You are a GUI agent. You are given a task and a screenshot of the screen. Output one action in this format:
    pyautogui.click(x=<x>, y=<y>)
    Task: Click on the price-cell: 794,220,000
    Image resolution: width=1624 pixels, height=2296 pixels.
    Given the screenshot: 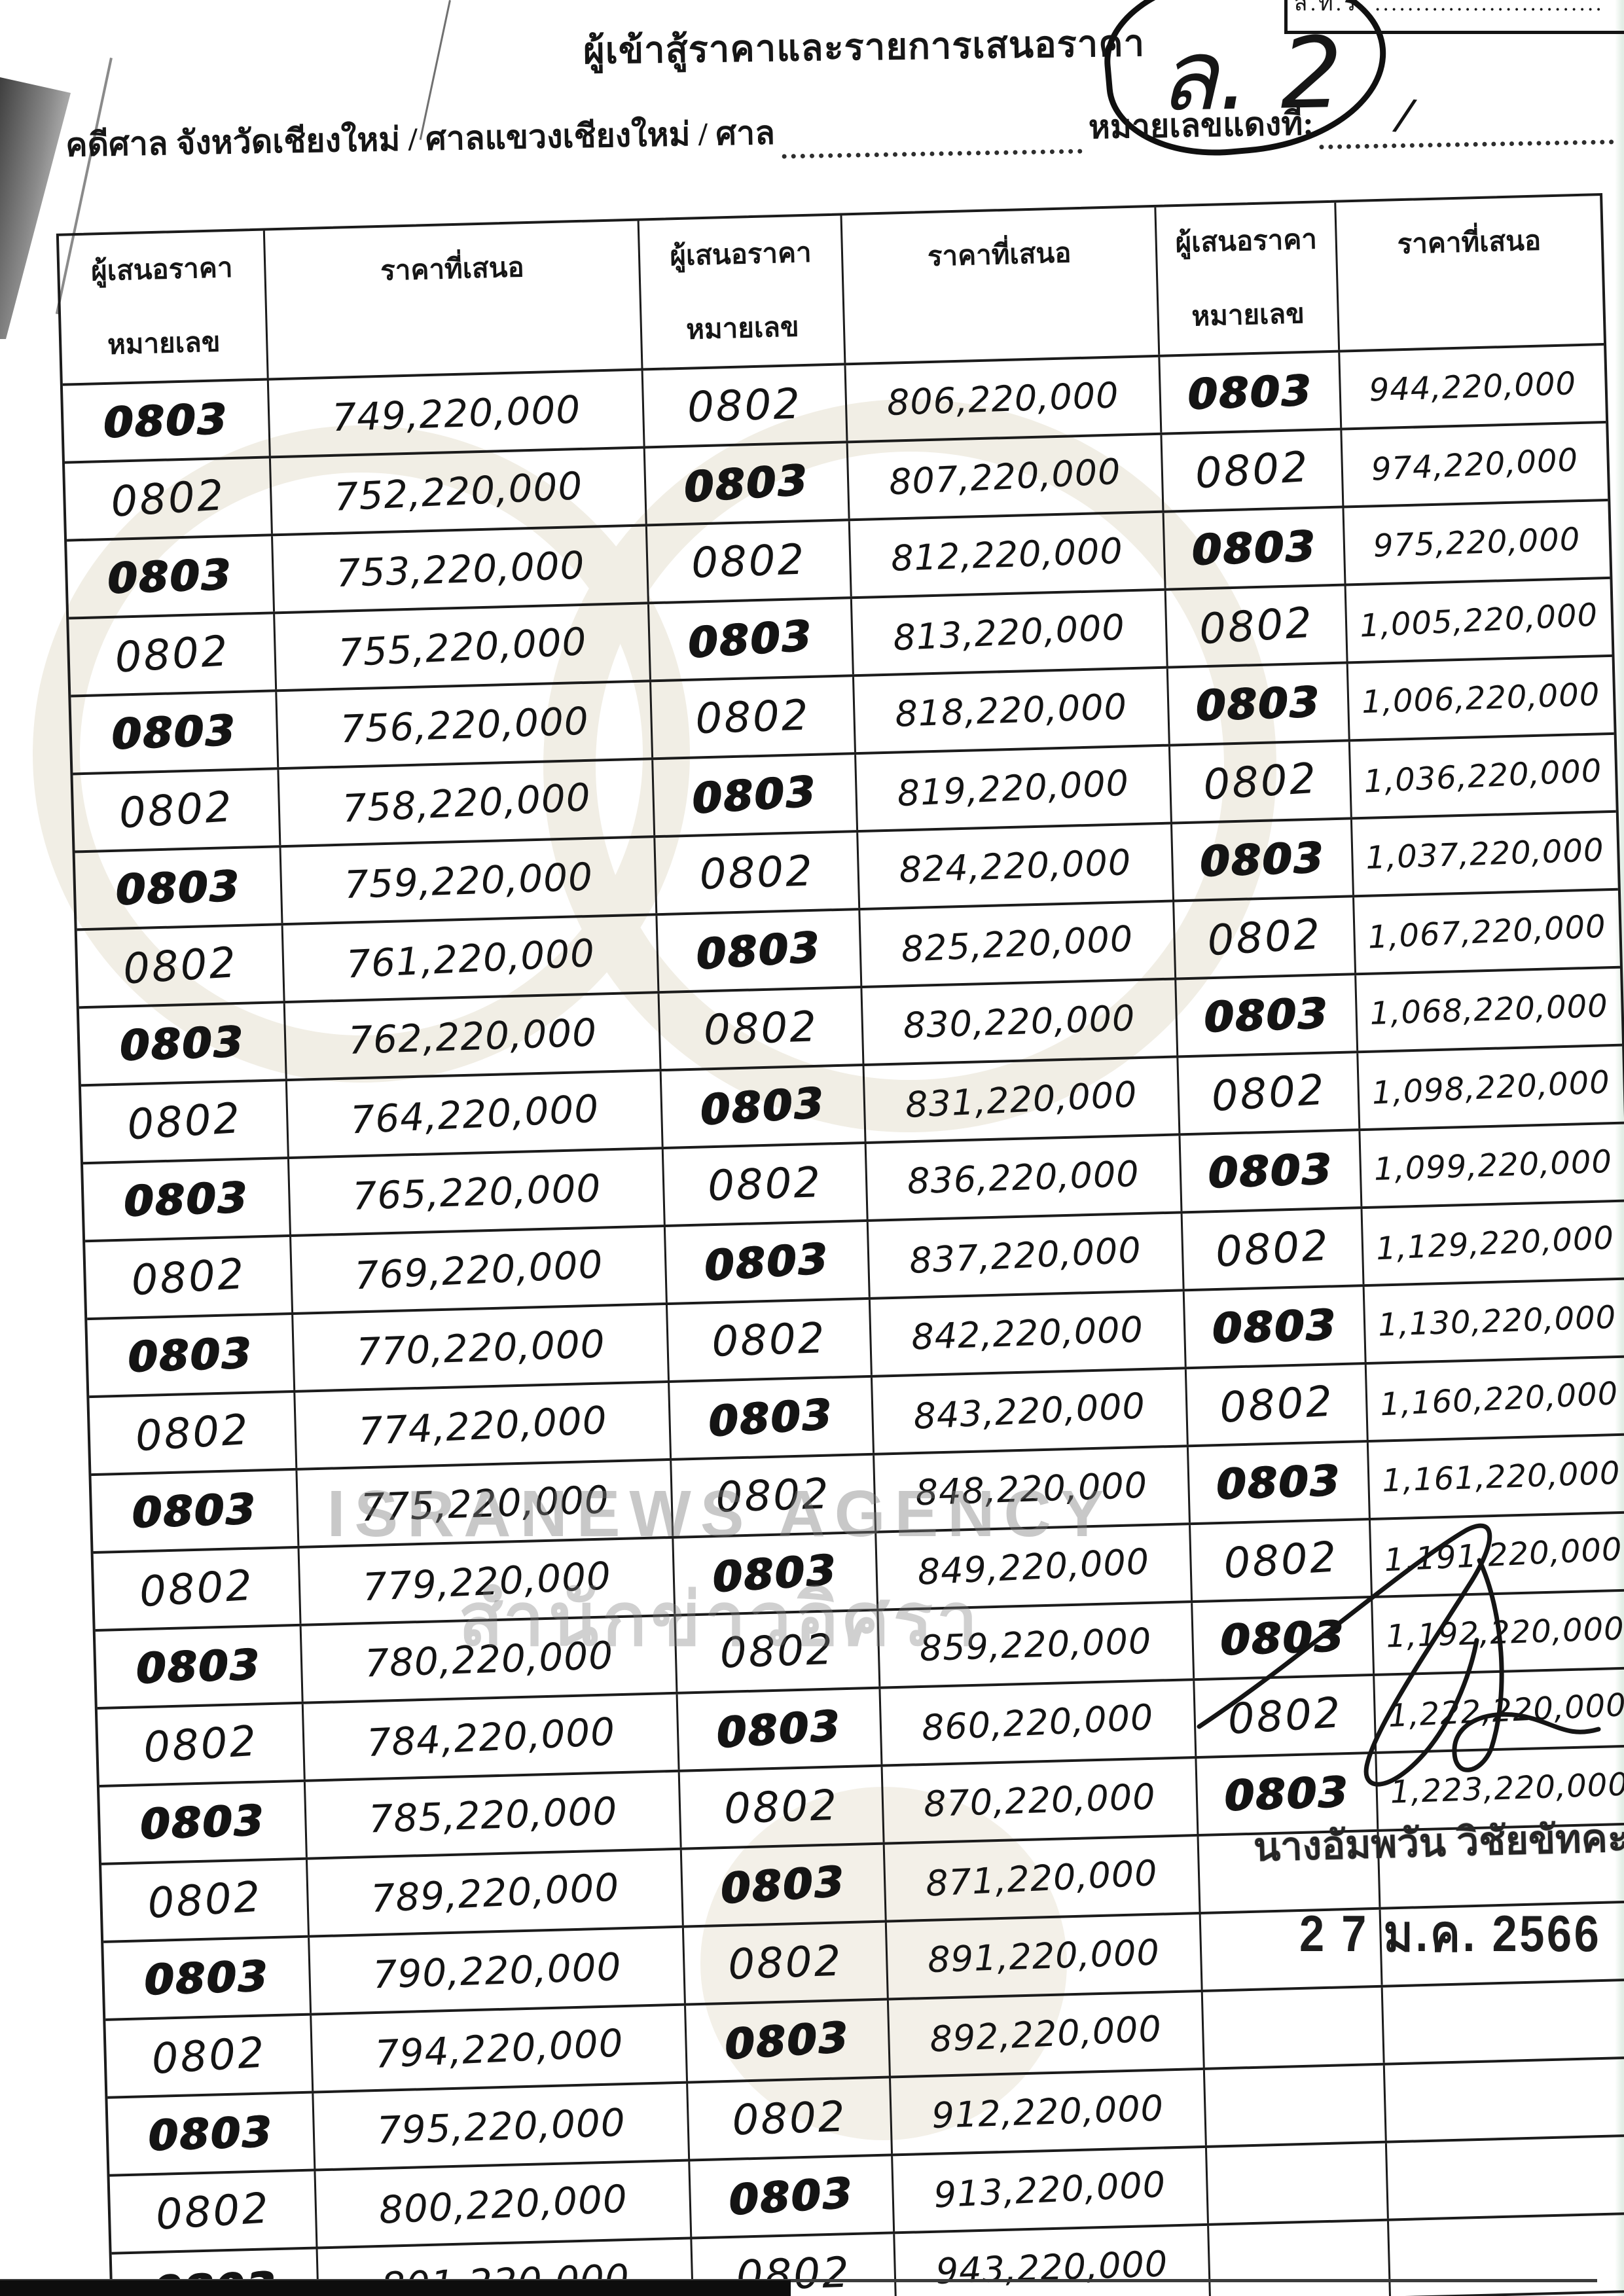 What is the action you would take?
    pyautogui.click(x=500, y=2048)
    